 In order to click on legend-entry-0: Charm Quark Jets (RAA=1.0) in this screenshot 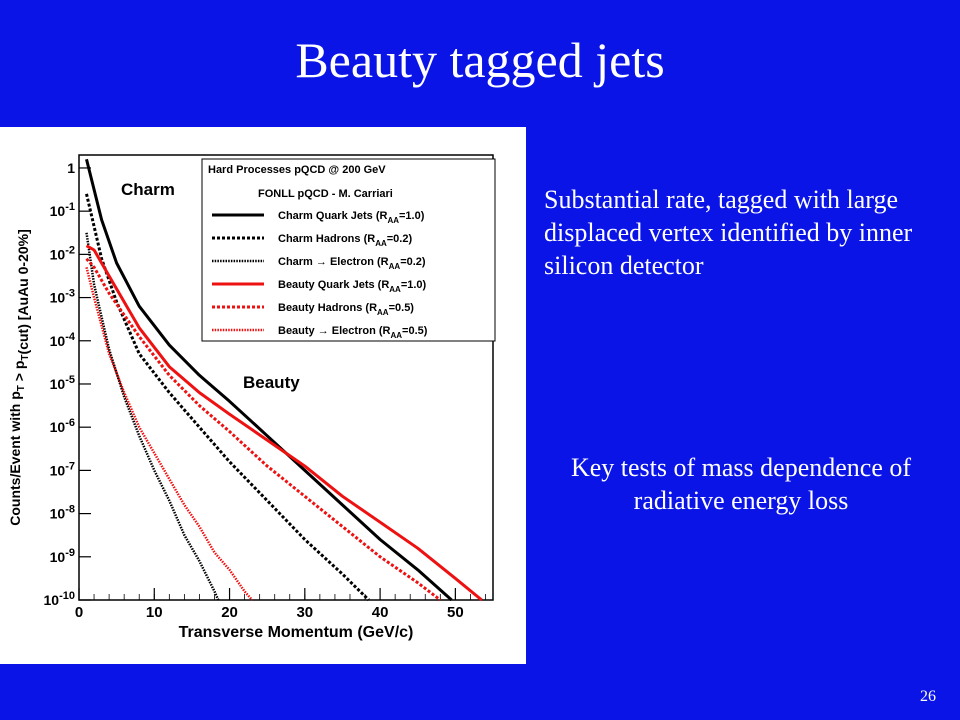, I will do `click(351, 217)`.